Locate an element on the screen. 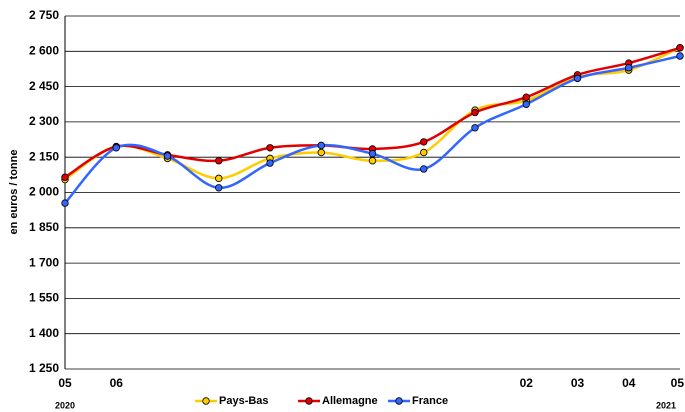  y-tick-label: 2 300 is located at coordinates (44, 121).